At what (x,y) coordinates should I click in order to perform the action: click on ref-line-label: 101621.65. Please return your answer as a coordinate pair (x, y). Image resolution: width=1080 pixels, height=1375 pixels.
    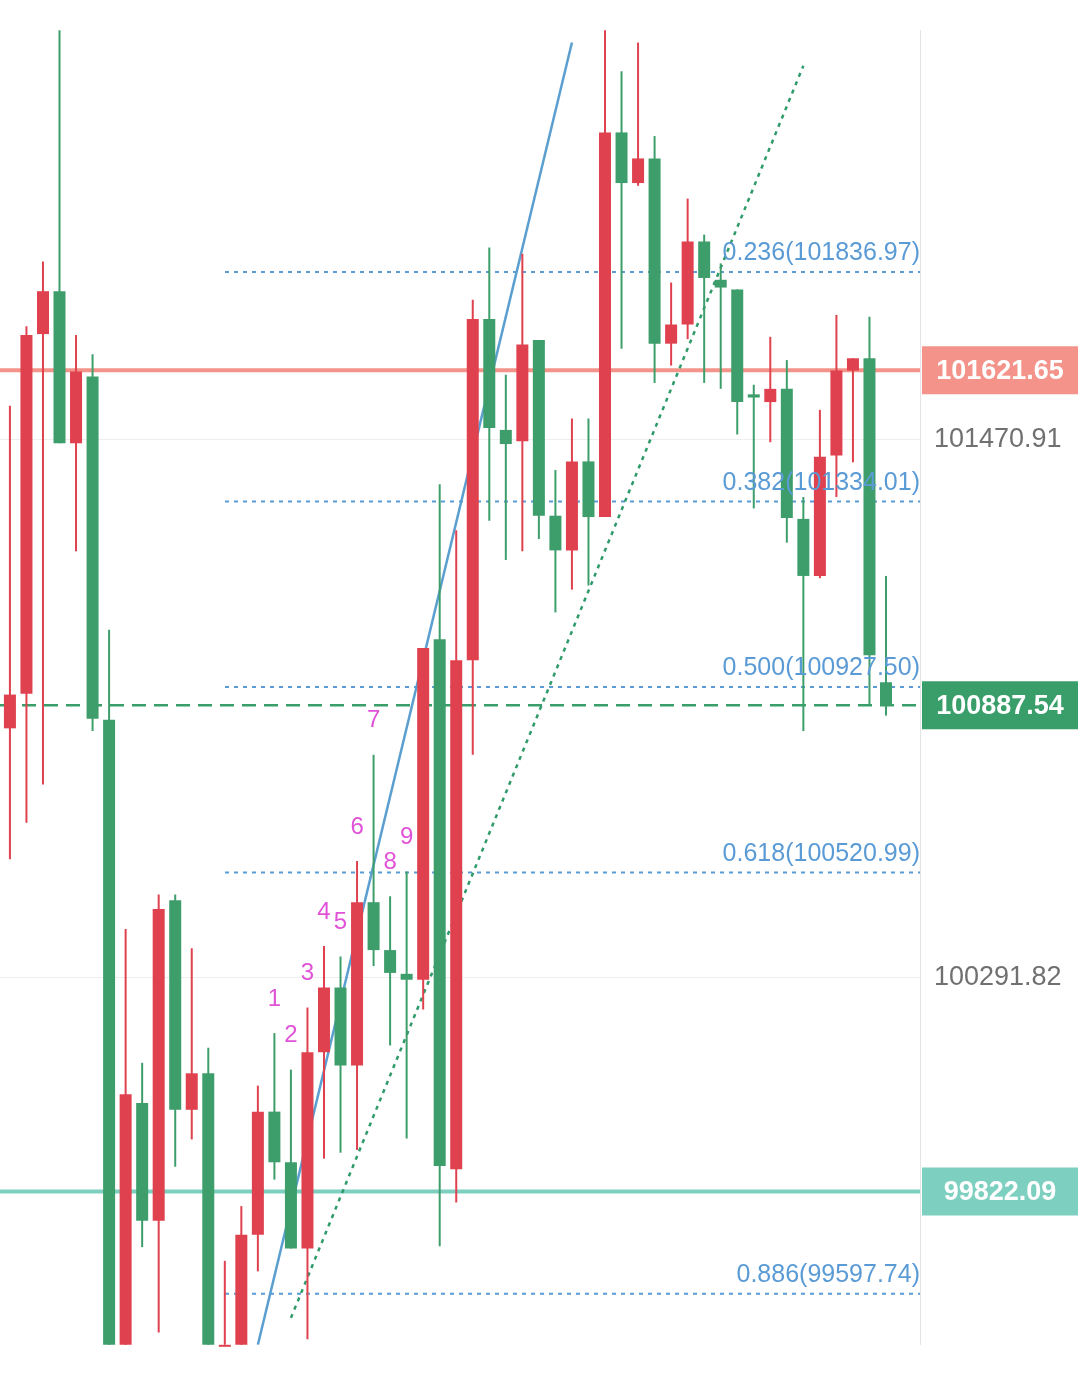
    Looking at the image, I should click on (1000, 369).